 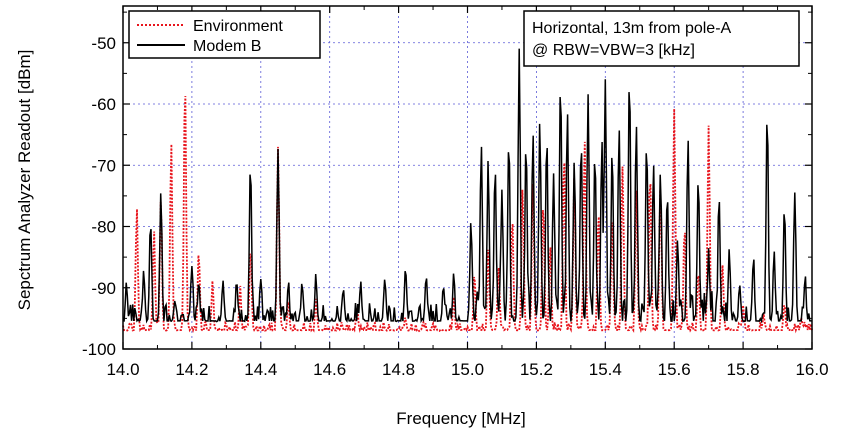 I want to click on x-tick-label: 14.4, so click(x=260, y=369).